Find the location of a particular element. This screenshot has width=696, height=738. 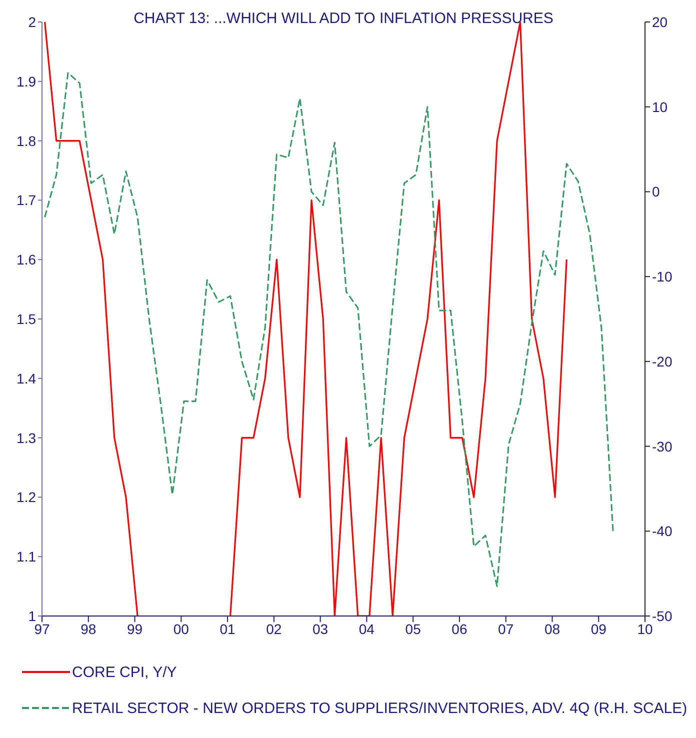

y2-tick-label: -40 is located at coordinates (662, 531).